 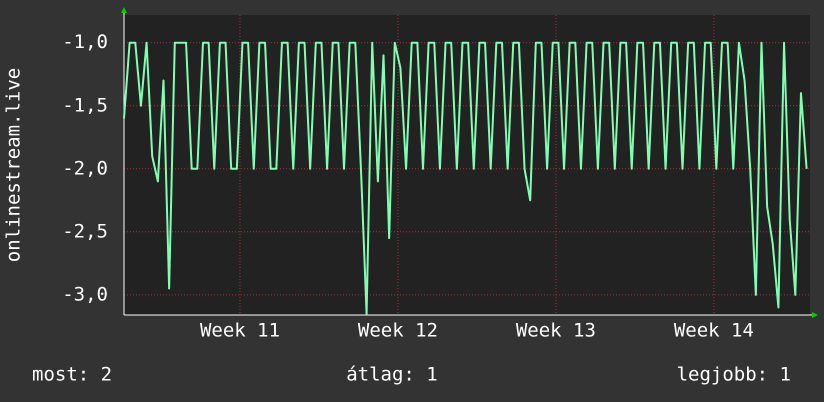 What do you see at coordinates (85, 294) in the screenshot?
I see `y-tick-label: -3,0` at bounding box center [85, 294].